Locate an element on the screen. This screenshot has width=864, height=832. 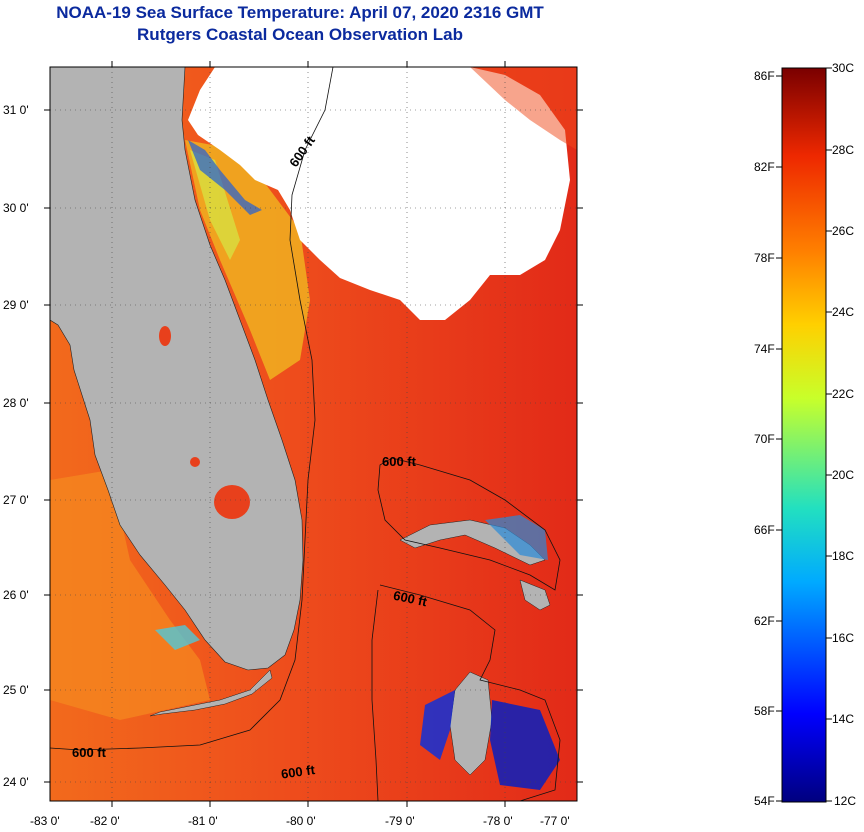
latitude-label: 30 0' is located at coordinates (16, 208).